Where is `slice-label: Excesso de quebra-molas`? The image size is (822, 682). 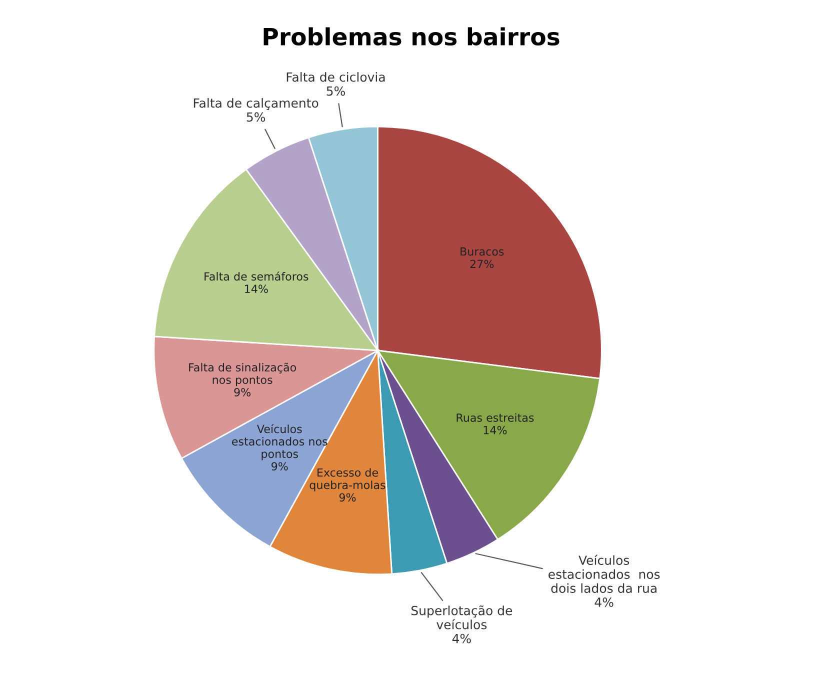
slice-label: Excesso de quebra-molas is located at coordinates (348, 480).